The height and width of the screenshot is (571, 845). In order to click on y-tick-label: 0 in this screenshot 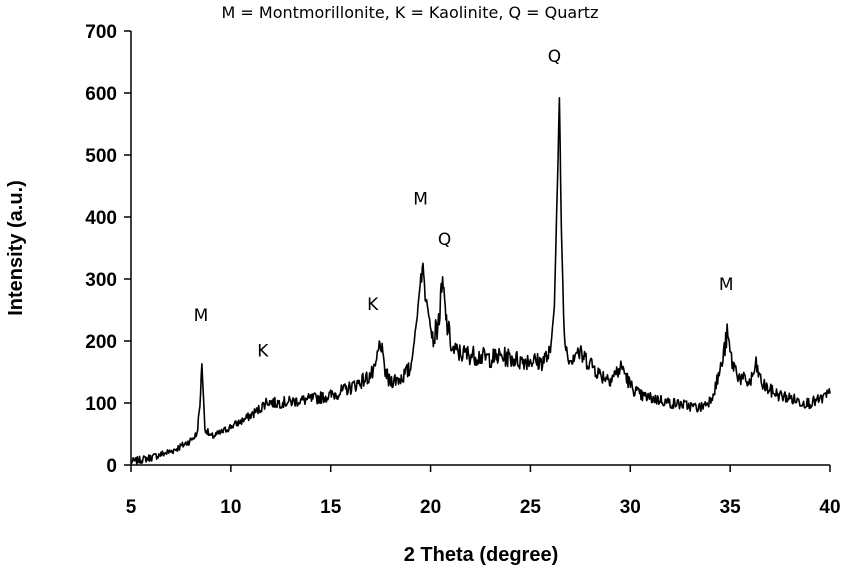, I will do `click(111, 466)`.